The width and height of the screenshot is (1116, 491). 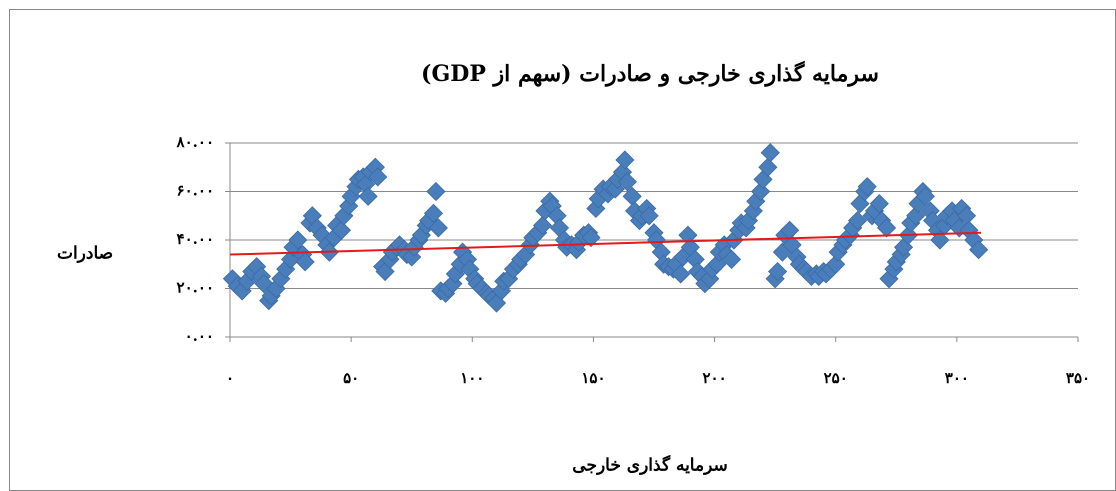 What do you see at coordinates (1078, 378) in the screenshot?
I see `x-tick-label: ۳۵۰` at bounding box center [1078, 378].